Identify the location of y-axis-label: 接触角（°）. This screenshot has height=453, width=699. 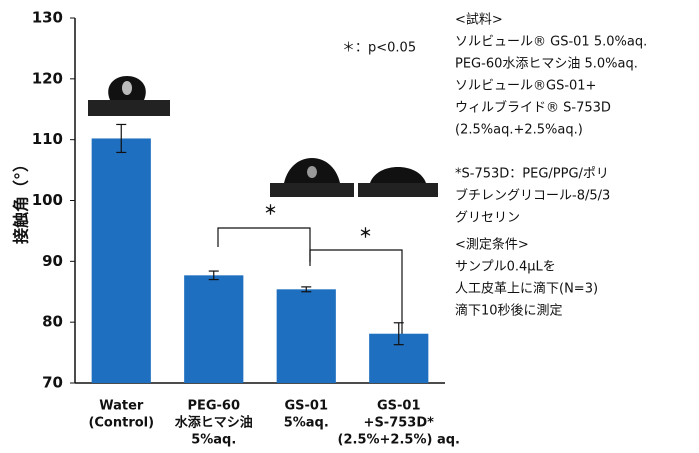
(21, 200).